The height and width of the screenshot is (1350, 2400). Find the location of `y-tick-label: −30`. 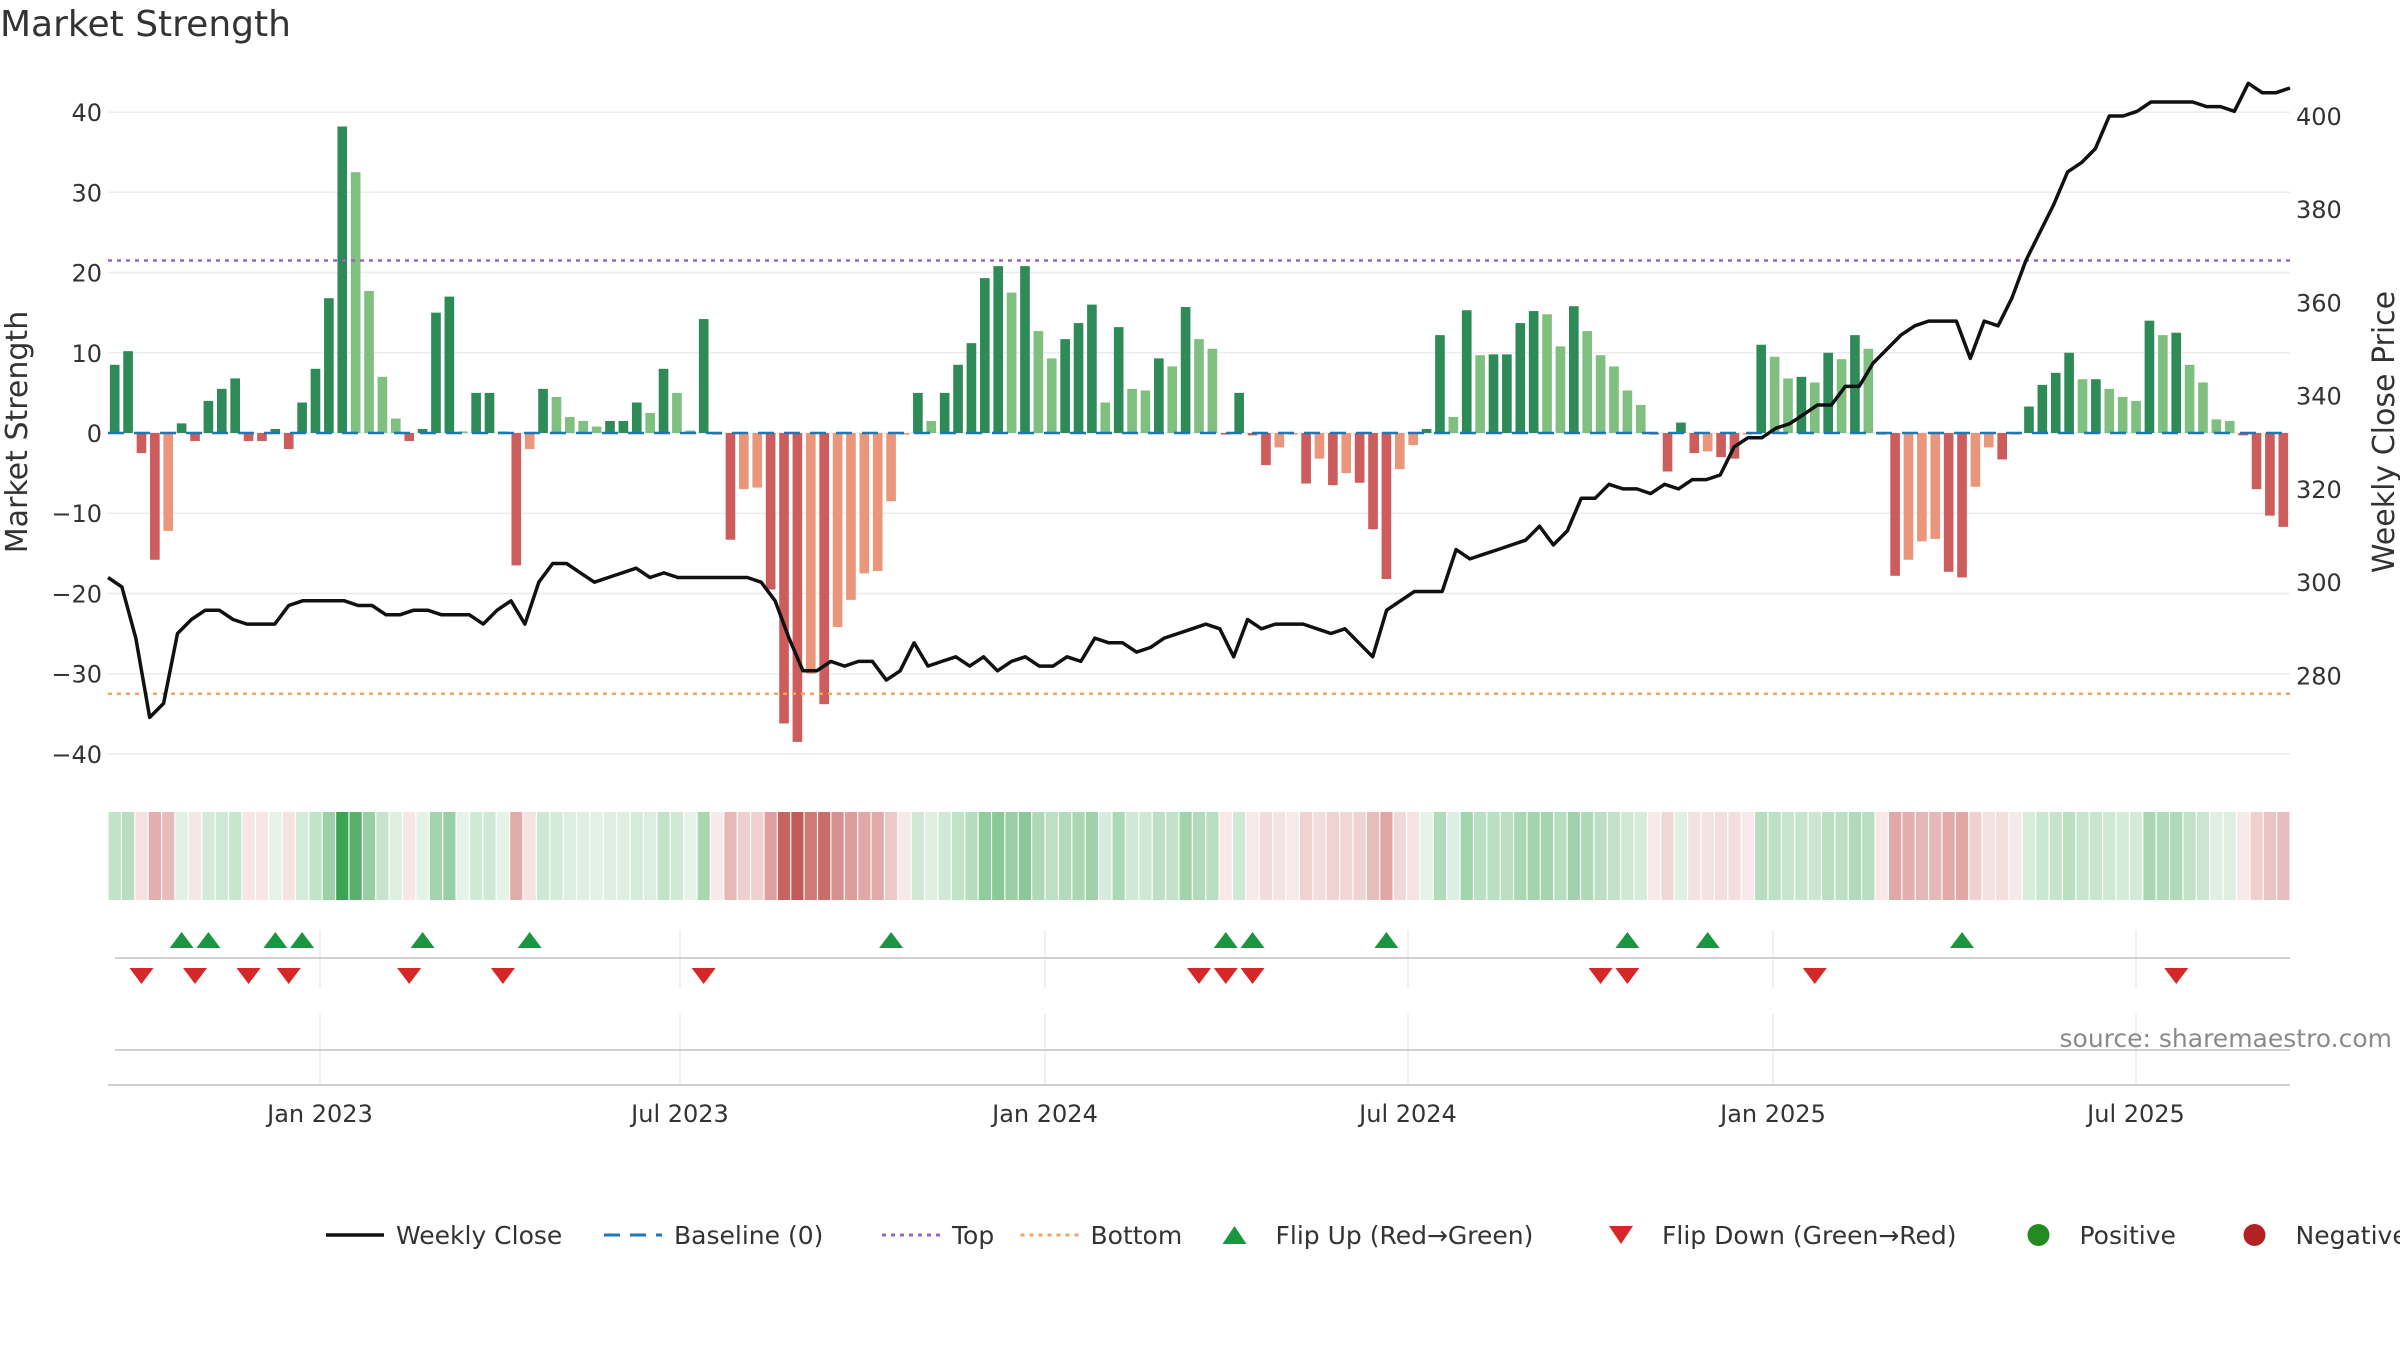

y-tick-label: −30 is located at coordinates (76, 675).